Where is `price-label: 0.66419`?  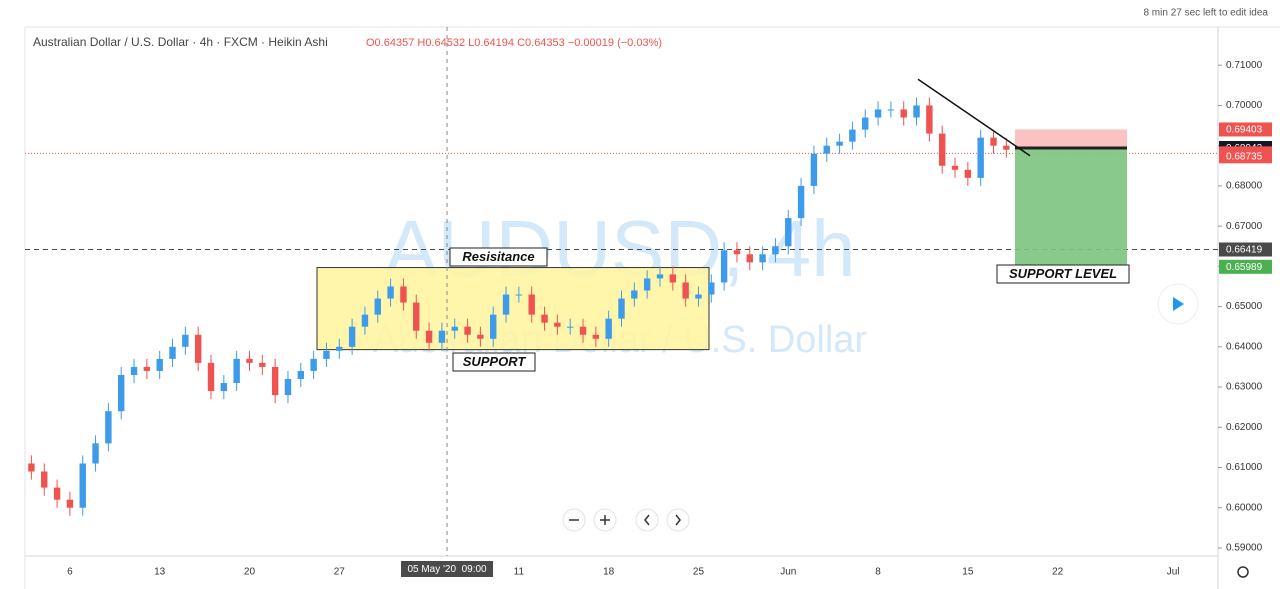 price-label: 0.66419 is located at coordinates (1244, 250).